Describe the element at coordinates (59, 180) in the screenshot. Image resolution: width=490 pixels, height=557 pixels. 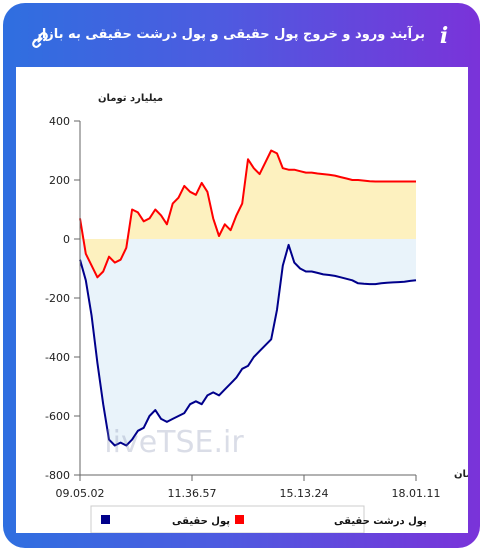
I see `y-tick-label: 200` at that location.